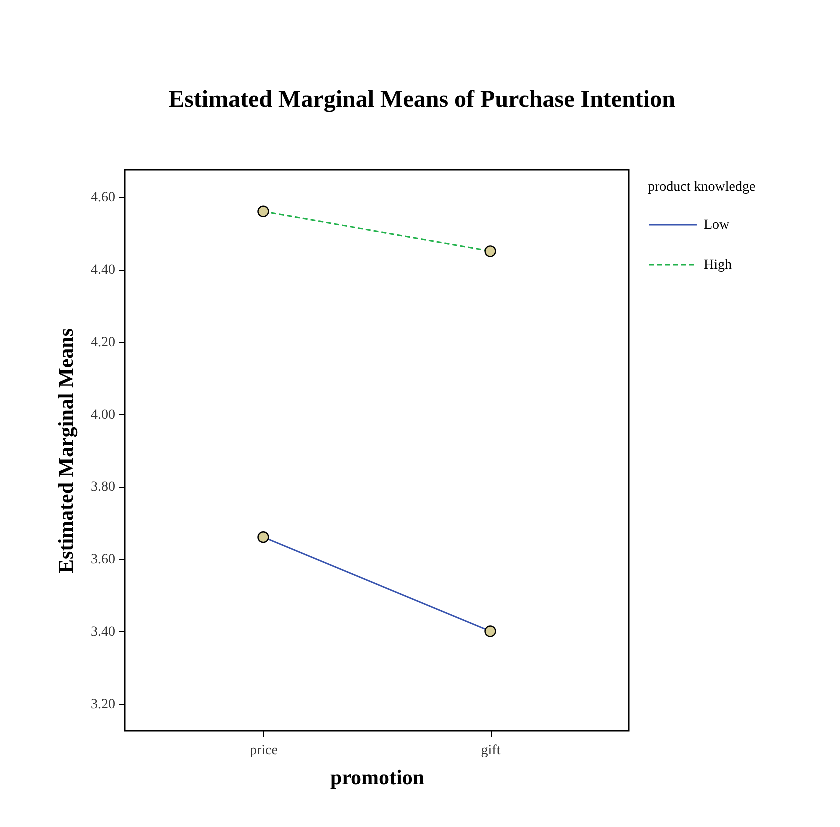 The image size is (840, 827). I want to click on y-tick-label: 4.40, so click(103, 270).